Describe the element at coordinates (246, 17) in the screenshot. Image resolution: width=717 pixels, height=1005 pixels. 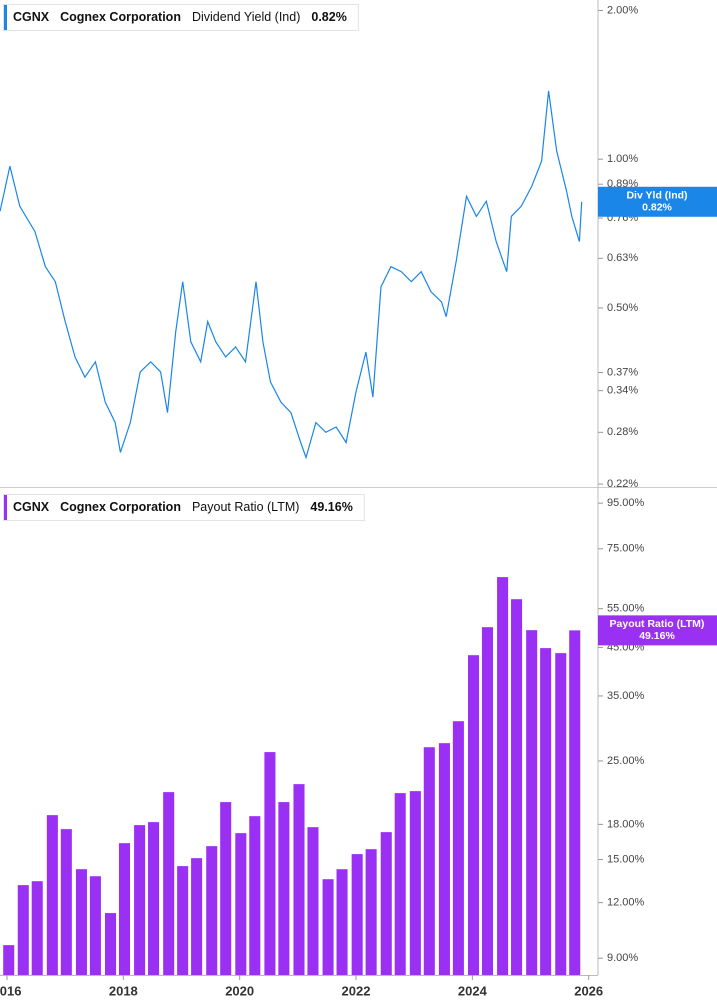
I see `legend-series: Dividend Yield (Ind)` at that location.